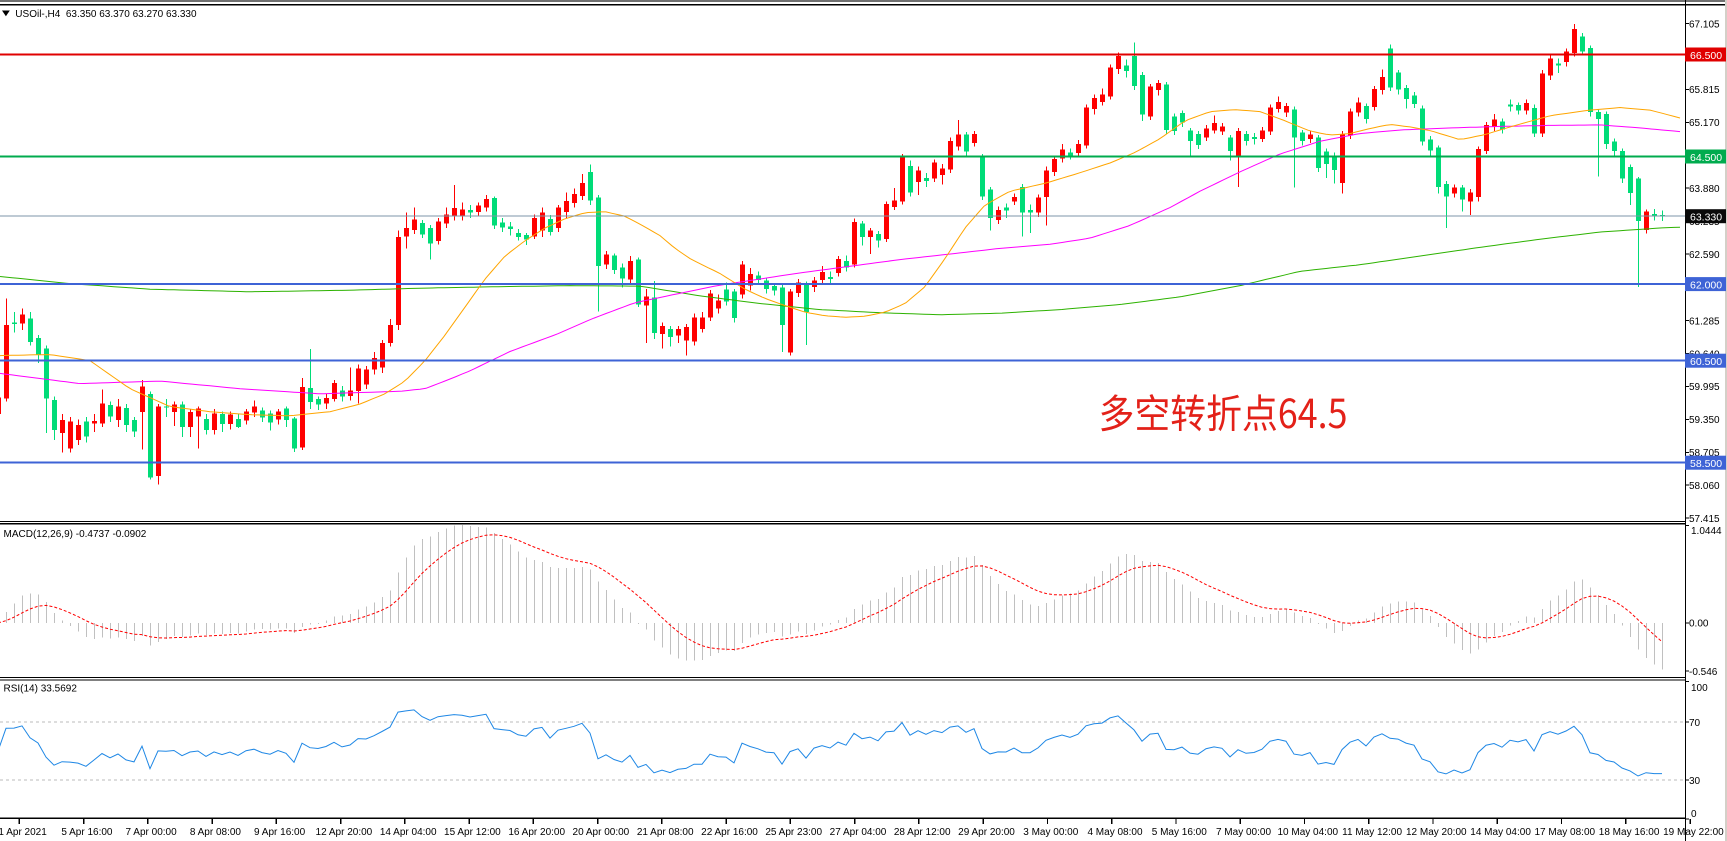  I want to click on svg-text: 64.500, so click(1706, 158).